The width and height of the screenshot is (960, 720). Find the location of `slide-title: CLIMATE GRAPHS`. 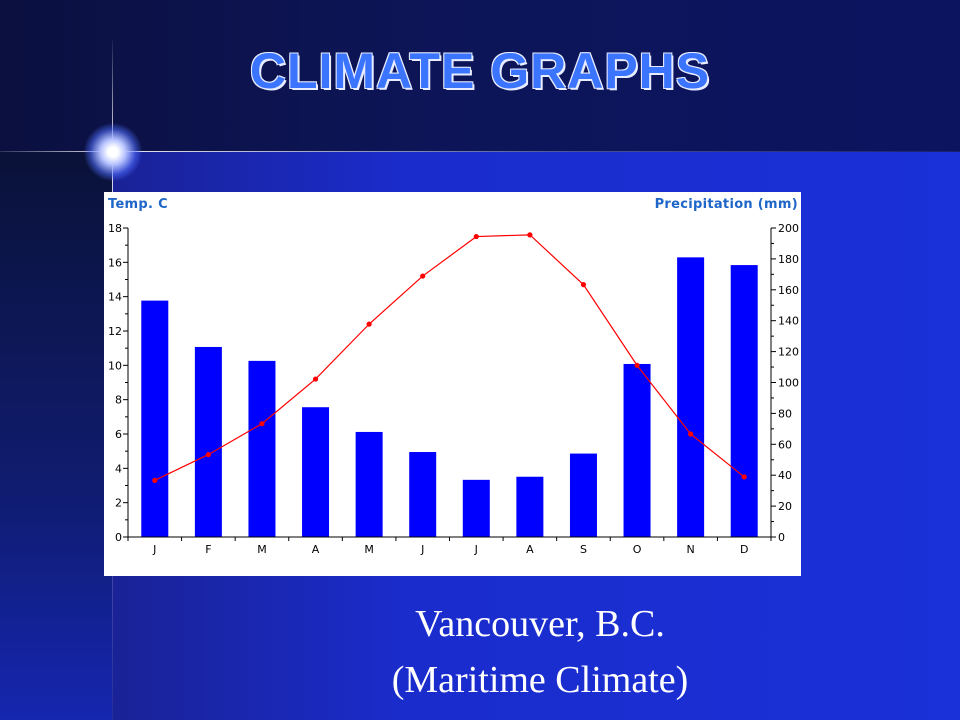

slide-title: CLIMATE GRAPHS is located at coordinates (480, 71).